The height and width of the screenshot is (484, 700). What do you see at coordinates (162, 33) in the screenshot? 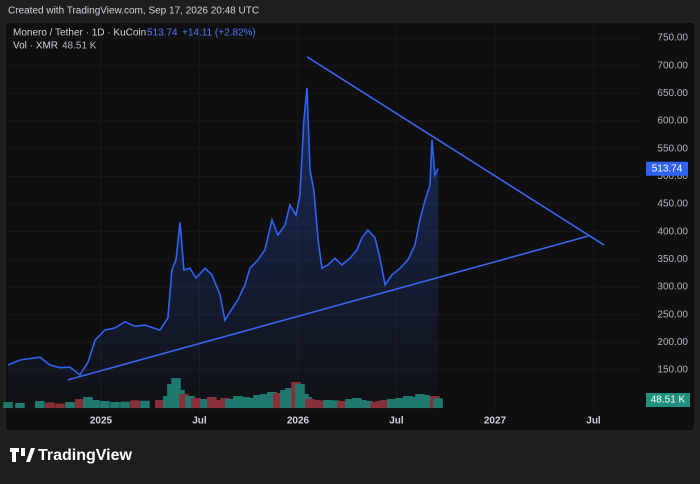
I see `last-price: 513.74` at bounding box center [162, 33].